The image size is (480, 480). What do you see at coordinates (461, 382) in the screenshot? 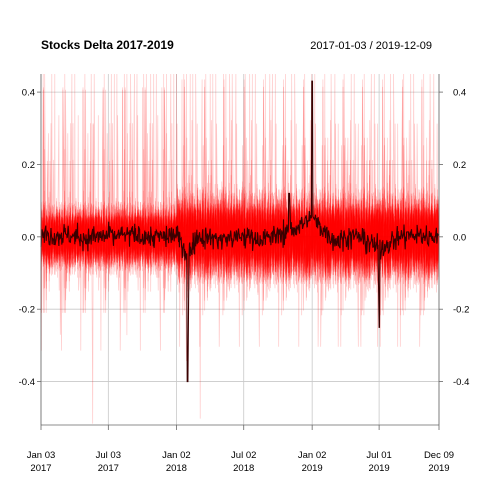
I see `y-tick-label-right: -0.4` at bounding box center [461, 382].